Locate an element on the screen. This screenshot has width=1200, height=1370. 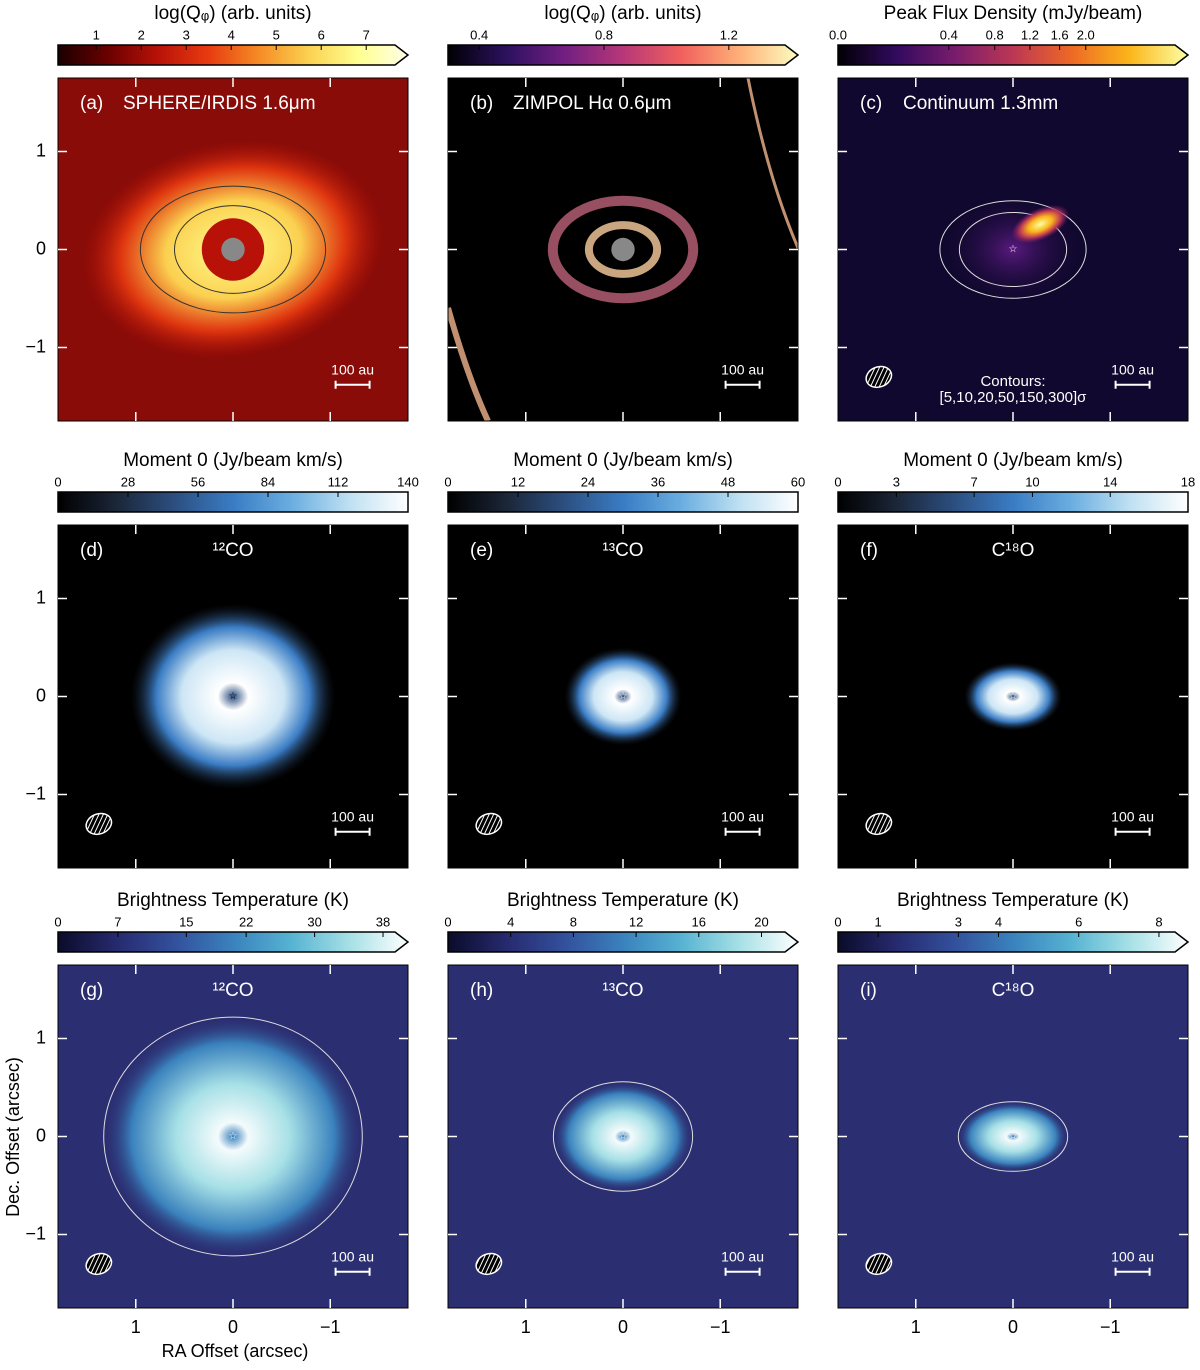
colorbar-tick-label: 2 is located at coordinates (141, 34).